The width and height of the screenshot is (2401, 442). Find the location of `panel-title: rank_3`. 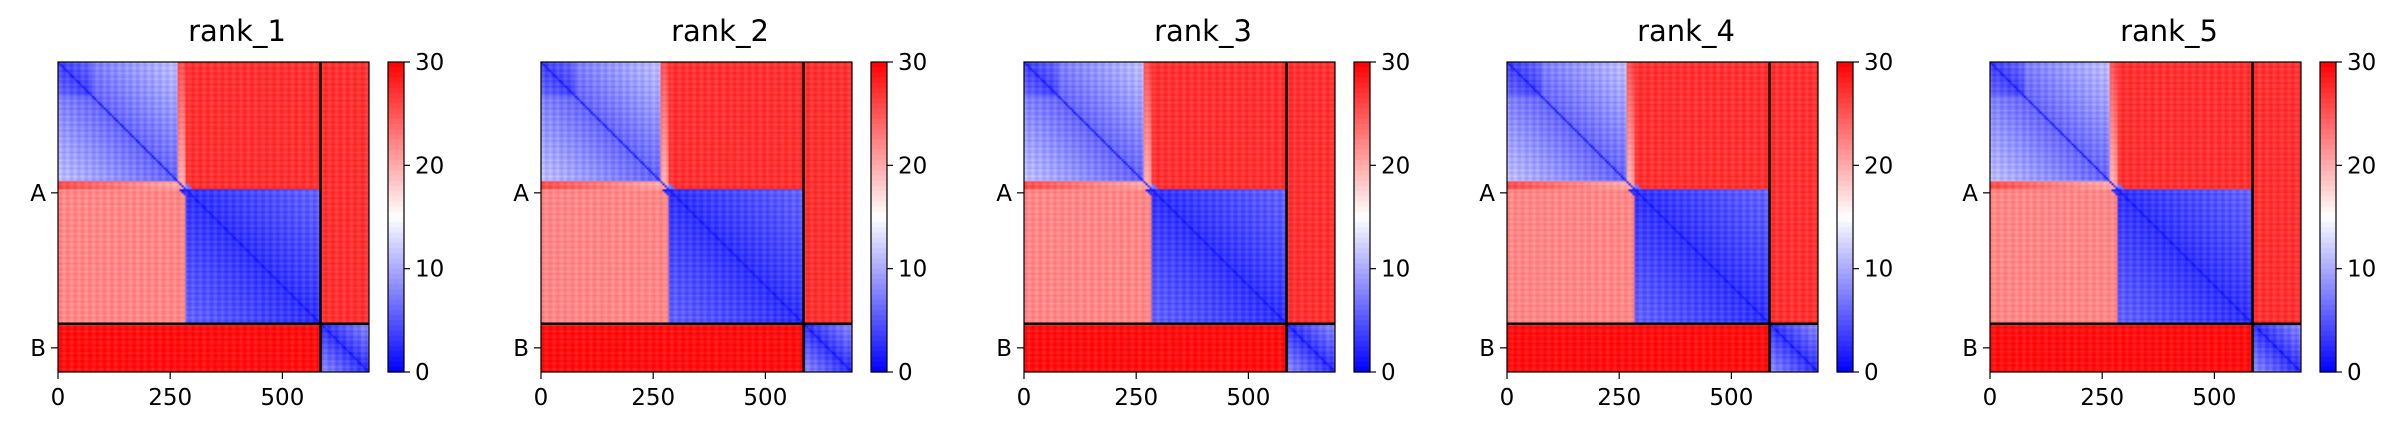

panel-title: rank_3 is located at coordinates (1203, 31).